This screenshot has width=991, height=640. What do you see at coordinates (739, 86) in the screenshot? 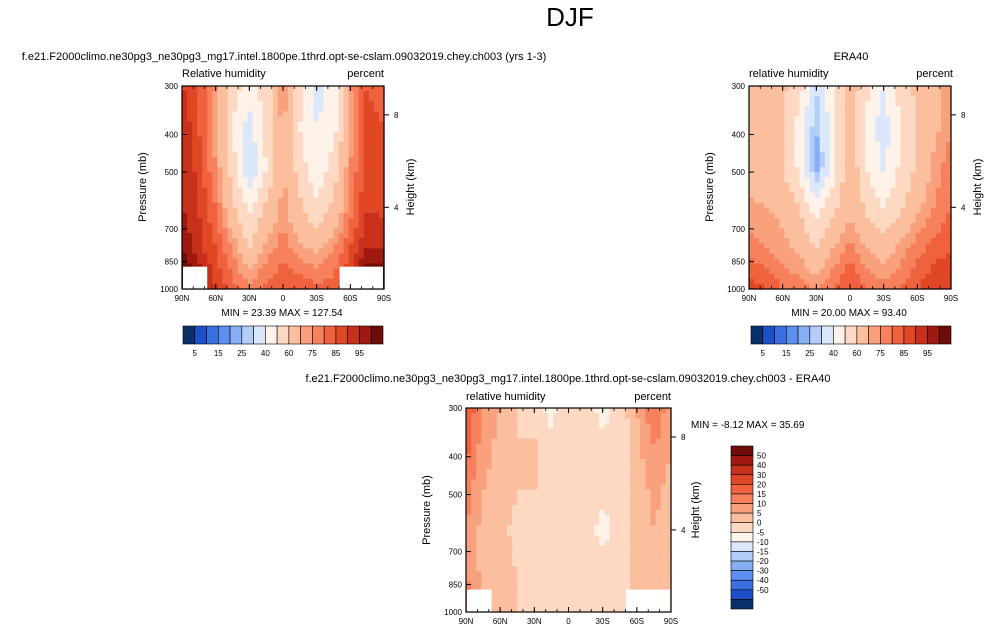
I see `y-tick-label: 300` at bounding box center [739, 86].